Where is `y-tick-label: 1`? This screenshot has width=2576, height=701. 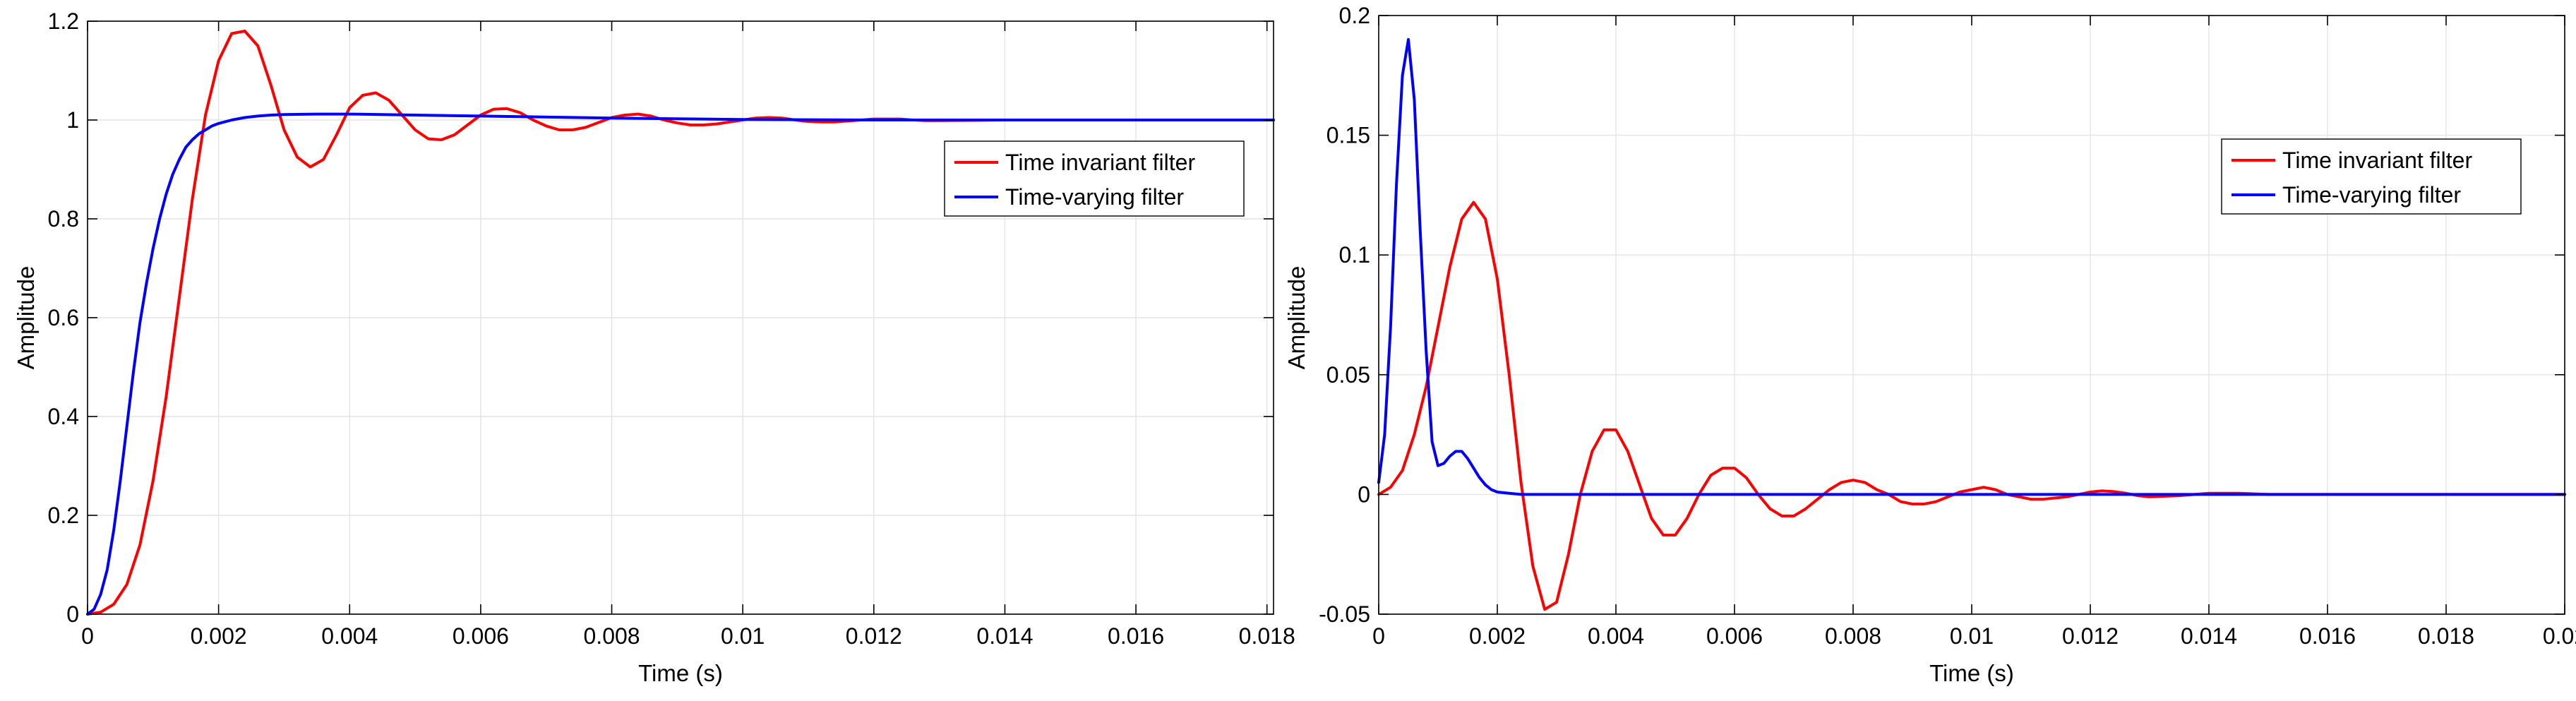 y-tick-label: 1 is located at coordinates (72, 120).